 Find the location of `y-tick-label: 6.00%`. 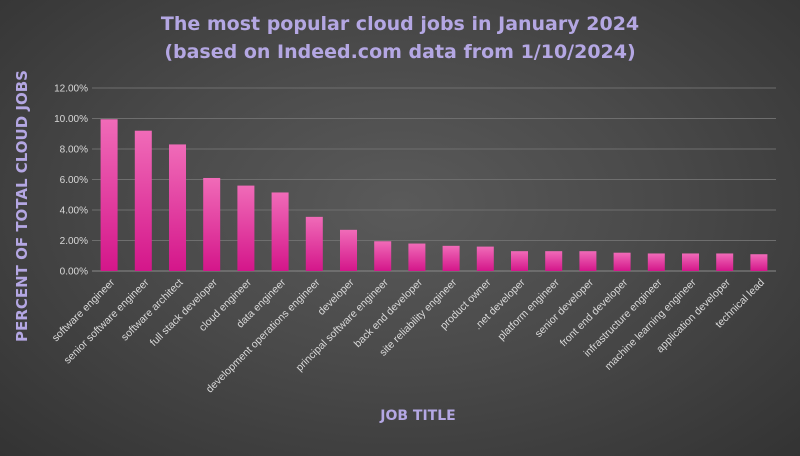

y-tick-label: 6.00% is located at coordinates (74, 180).